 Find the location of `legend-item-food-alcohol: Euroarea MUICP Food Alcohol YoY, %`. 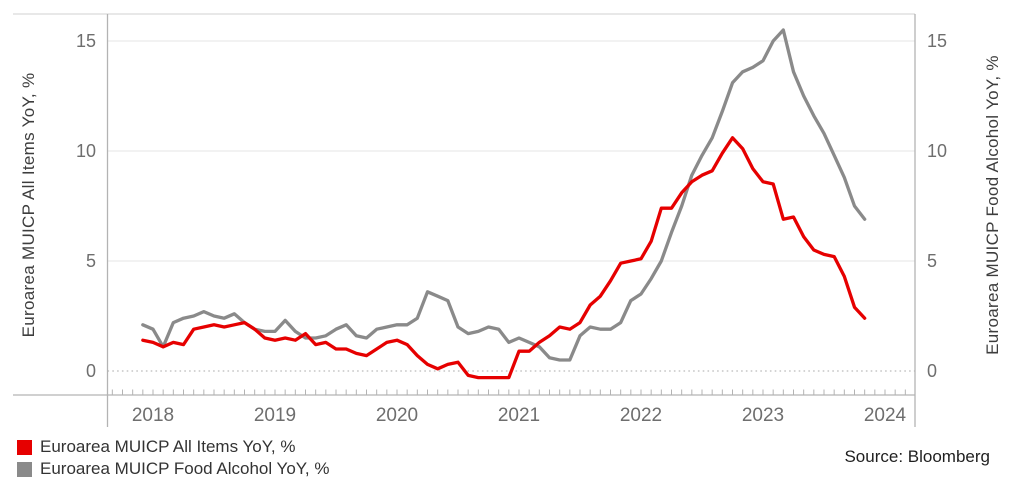

legend-item-food-alcohol: Euroarea MUICP Food Alcohol YoY, % is located at coordinates (173, 469).